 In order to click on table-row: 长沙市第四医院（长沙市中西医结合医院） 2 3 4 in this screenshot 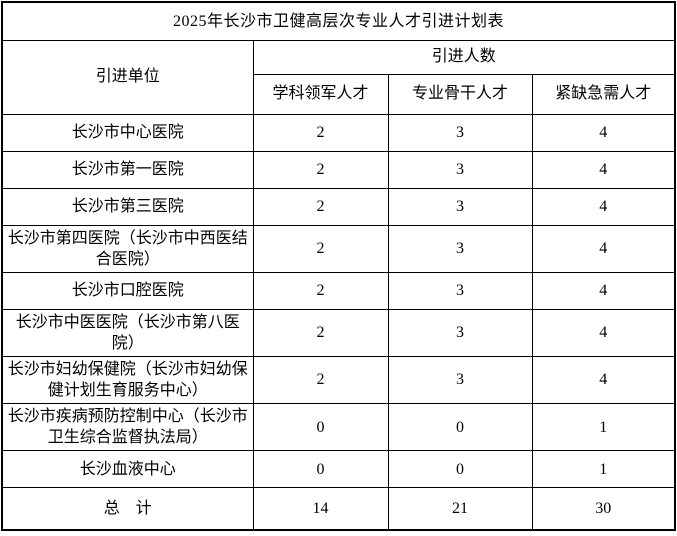, I will do `click(338, 248)`.